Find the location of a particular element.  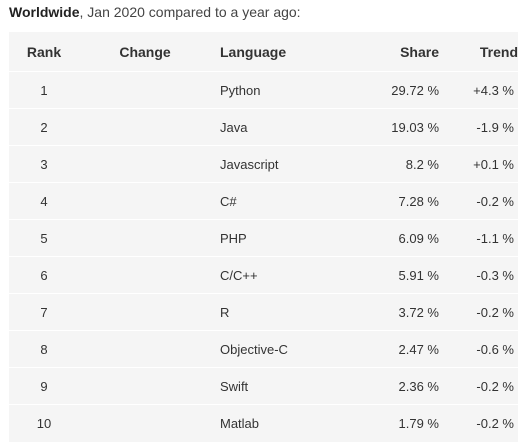

rank-cell: 10 is located at coordinates (44, 422).